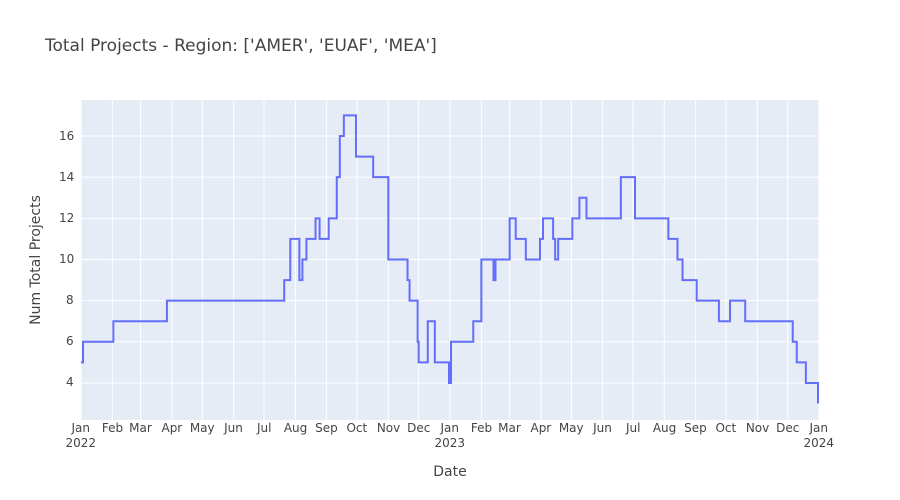  What do you see at coordinates (70, 300) in the screenshot?
I see `y-tick-label: 8` at bounding box center [70, 300].